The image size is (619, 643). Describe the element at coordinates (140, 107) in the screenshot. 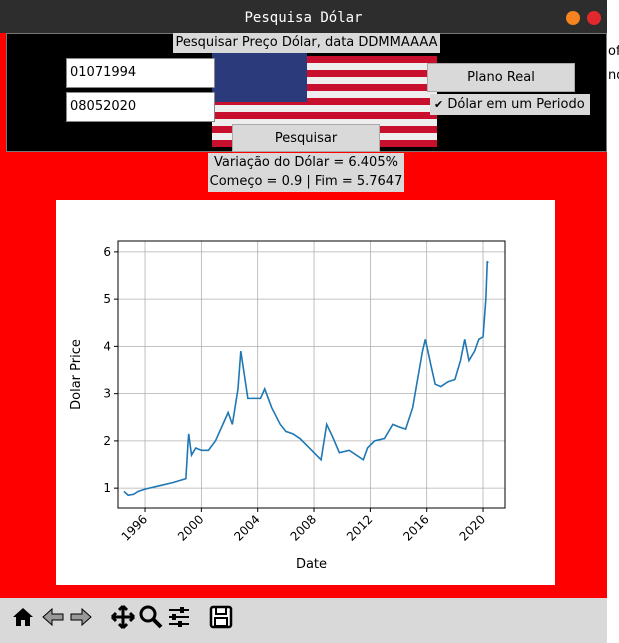

I see `end-date-entry: 08052020` at that location.